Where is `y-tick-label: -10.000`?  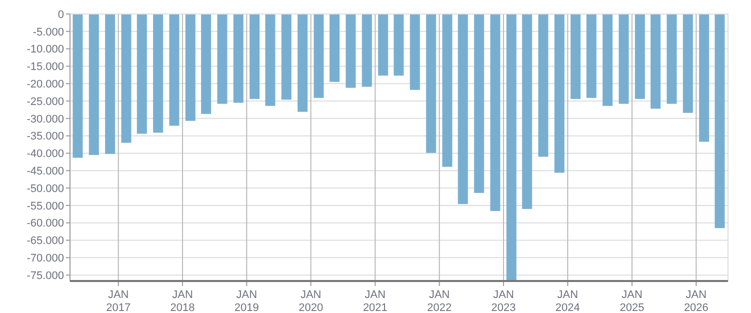
y-tick-label: -10.000 is located at coordinates (45, 50).